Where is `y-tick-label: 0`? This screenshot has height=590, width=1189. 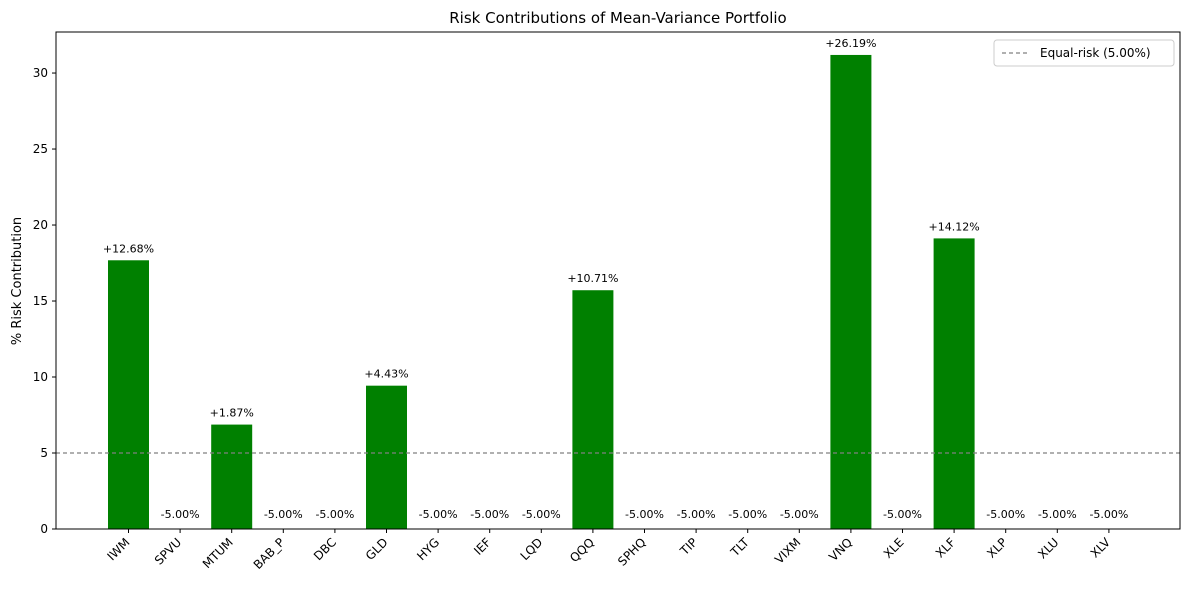 y-tick-label: 0 is located at coordinates (44, 529).